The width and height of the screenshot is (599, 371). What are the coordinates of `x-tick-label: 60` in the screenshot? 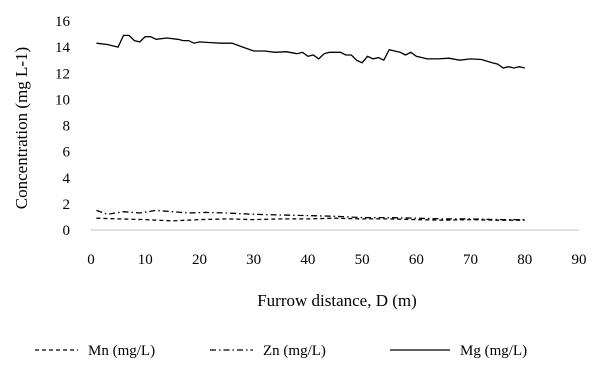 It's located at (416, 260).